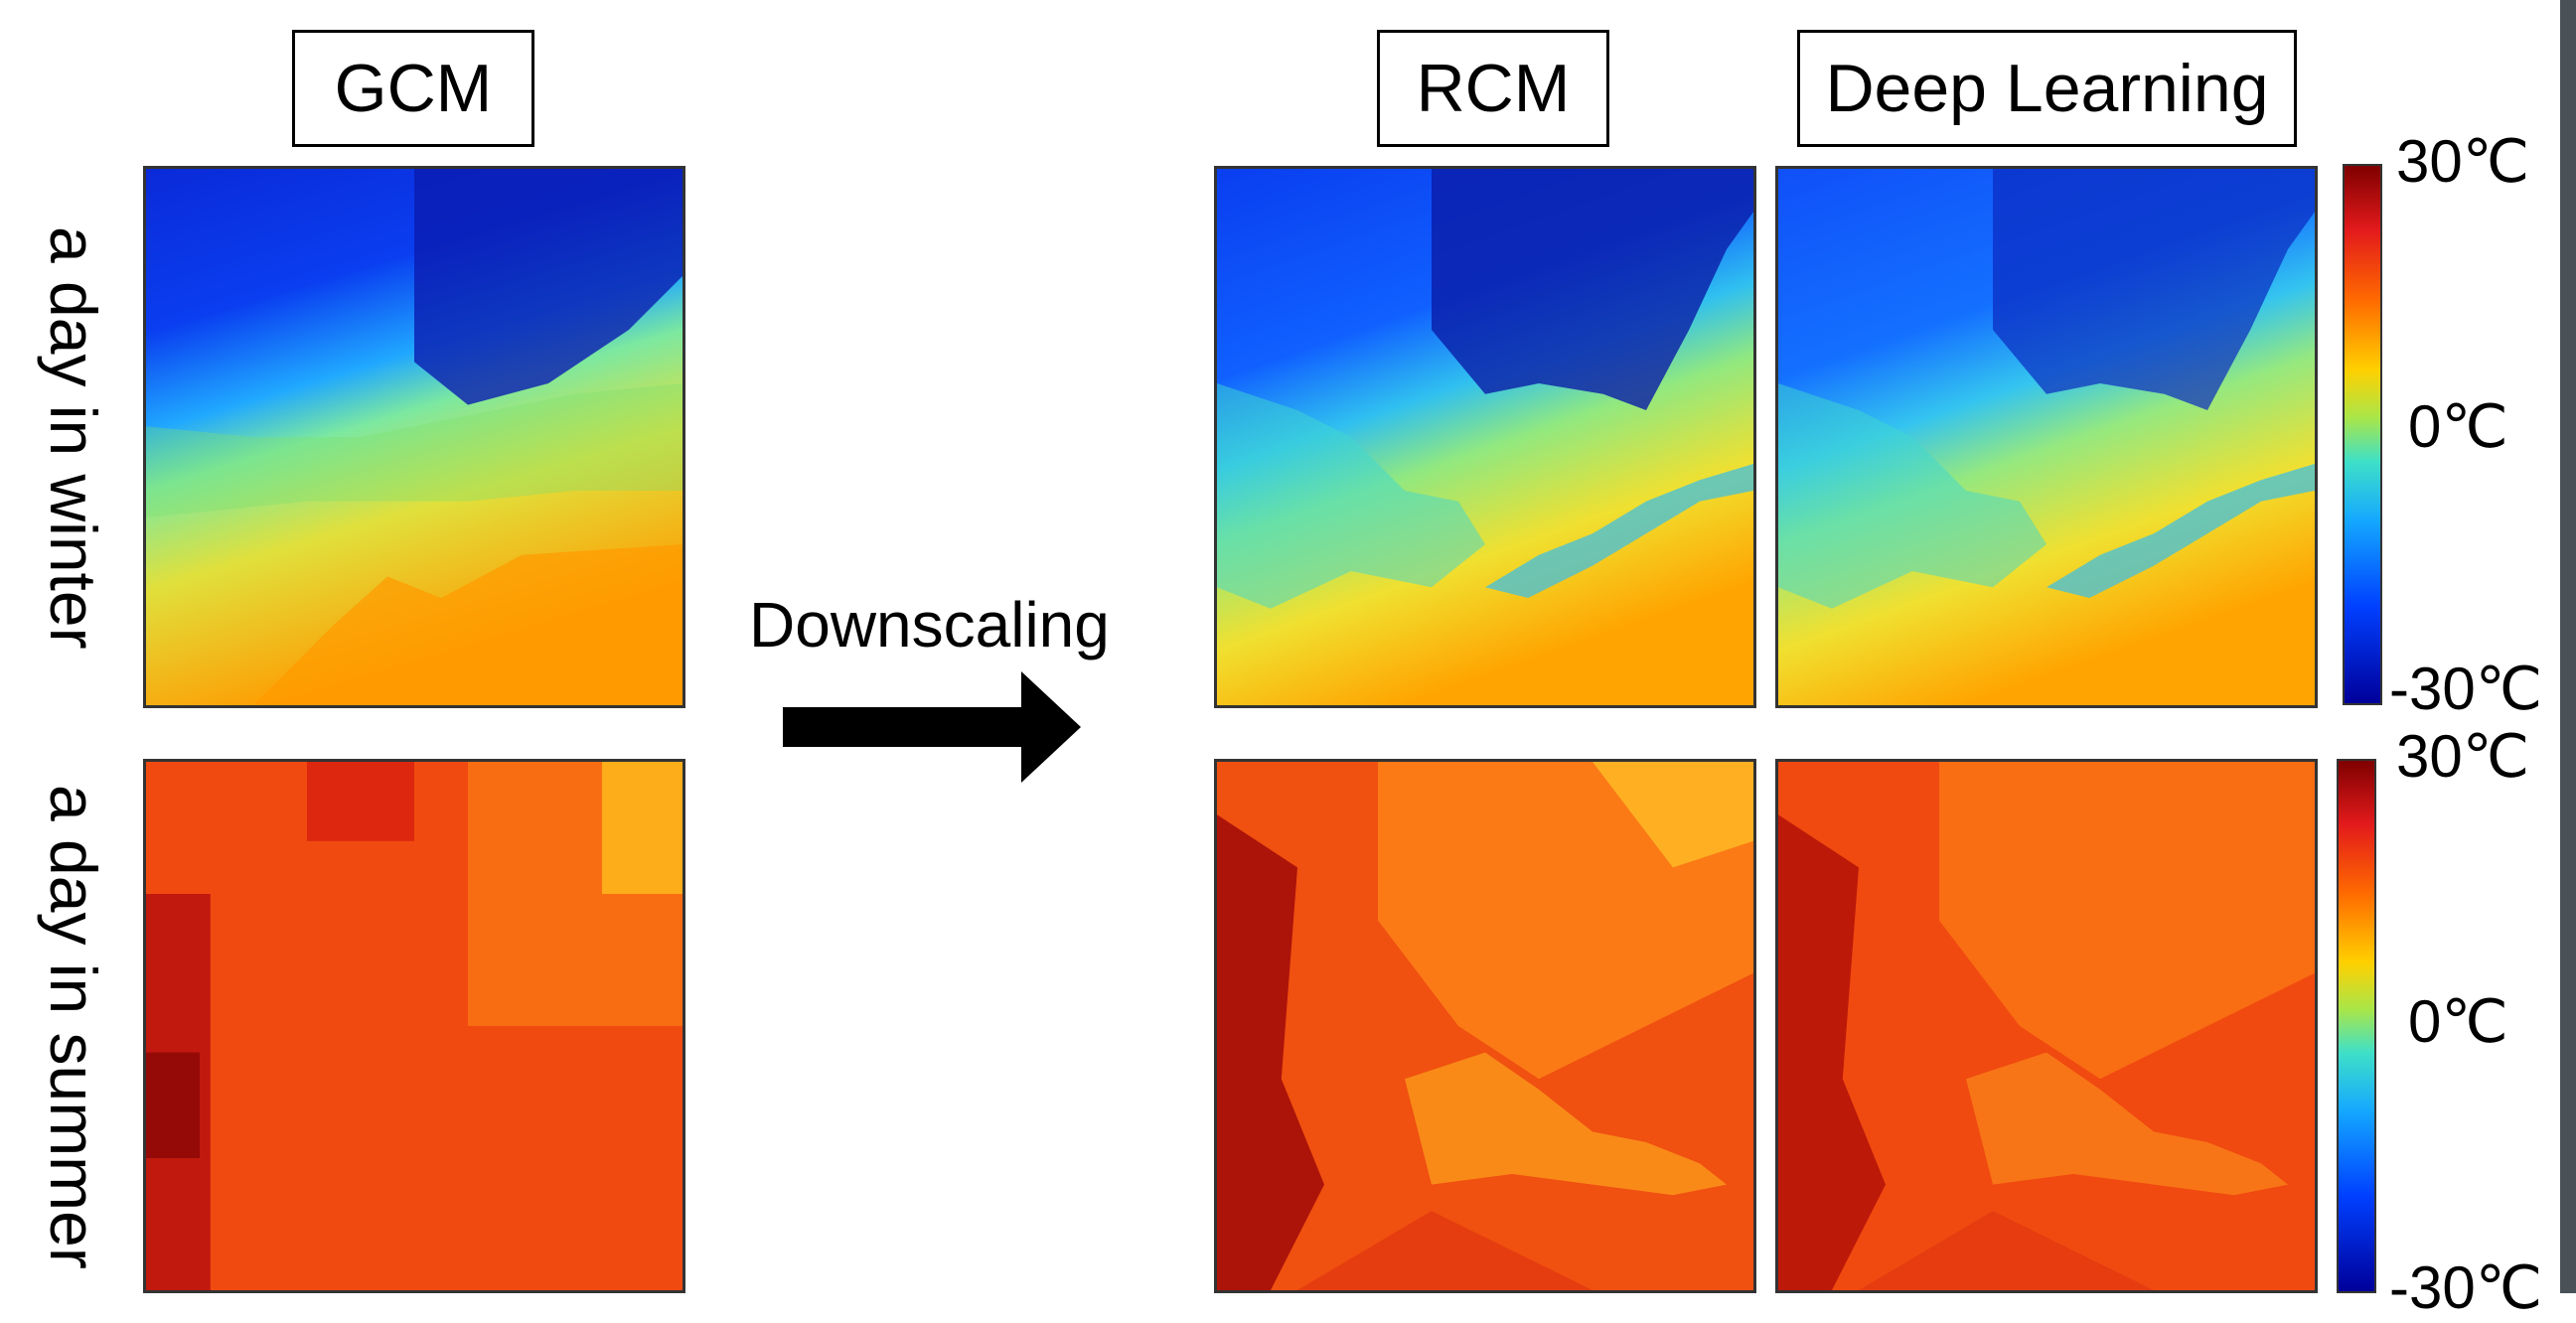  I want to click on map-gcm-summer, so click(414, 1026).